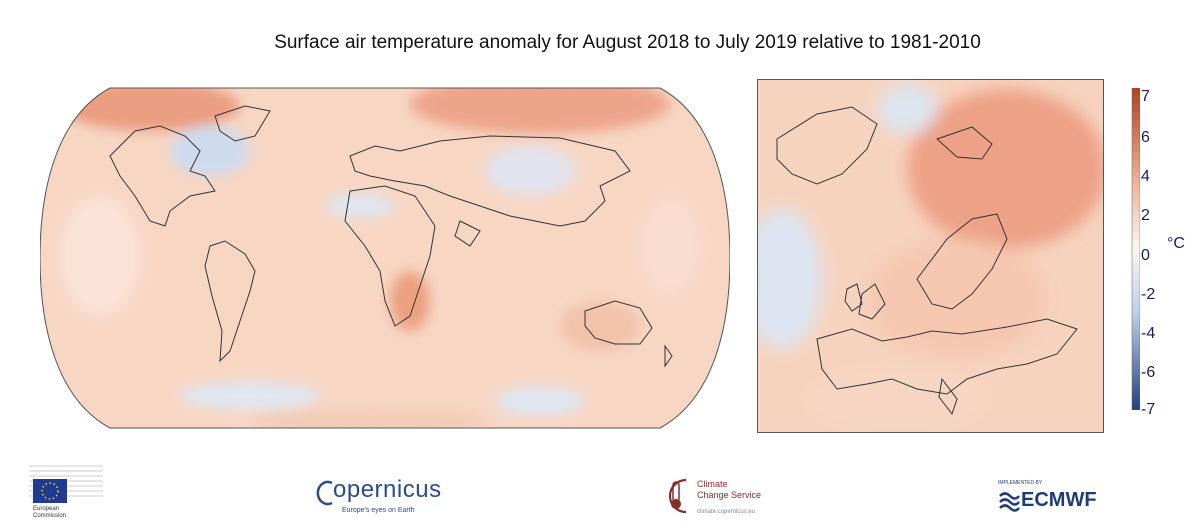  I want to click on c3s-url: climate.copernicus.eu, so click(726, 512).